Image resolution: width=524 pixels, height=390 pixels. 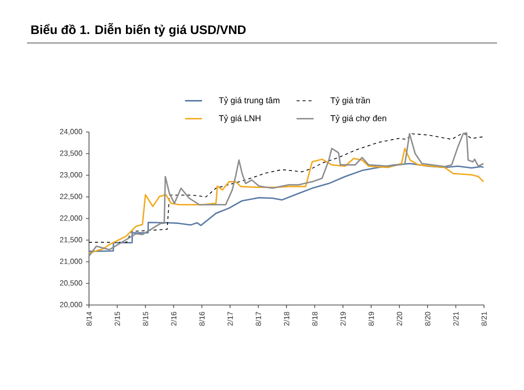 I want to click on legend-label: Tỷ giá trung tâm, so click(x=249, y=100).